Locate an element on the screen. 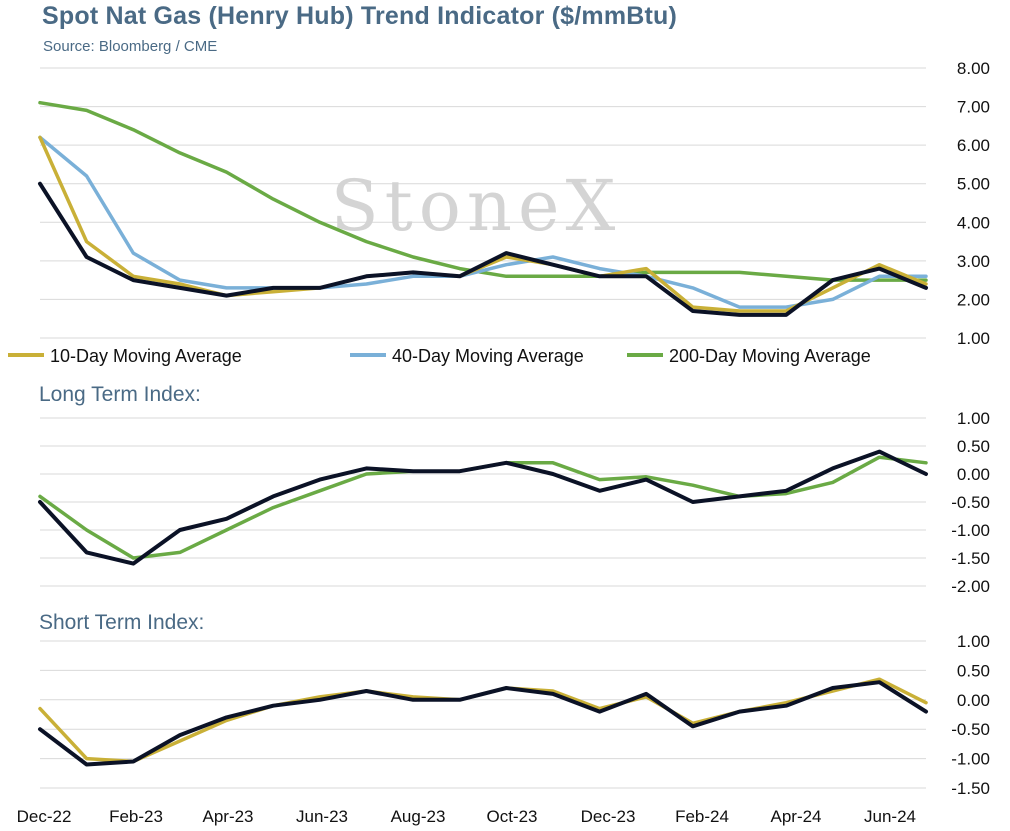  short-term-y-tick: 0.00 is located at coordinates (973, 700).